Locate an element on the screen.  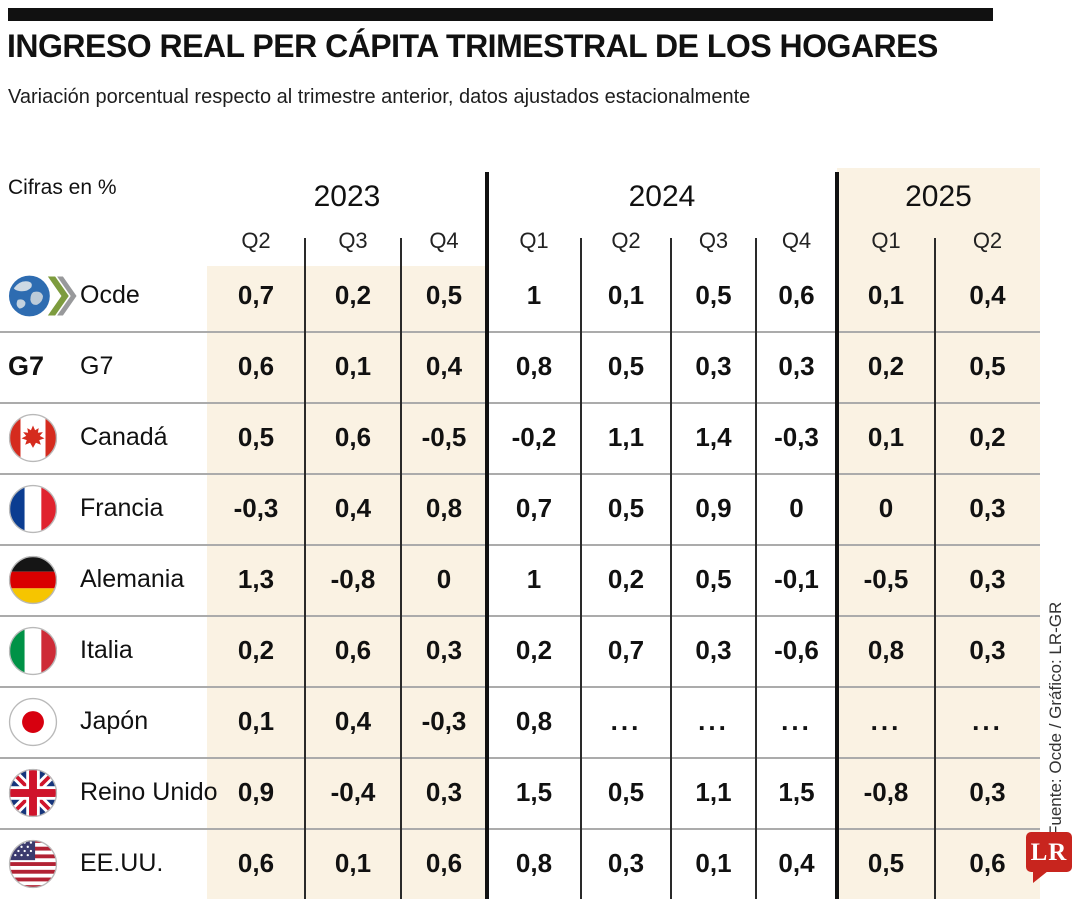
row-label: Alemania is located at coordinates (132, 579).